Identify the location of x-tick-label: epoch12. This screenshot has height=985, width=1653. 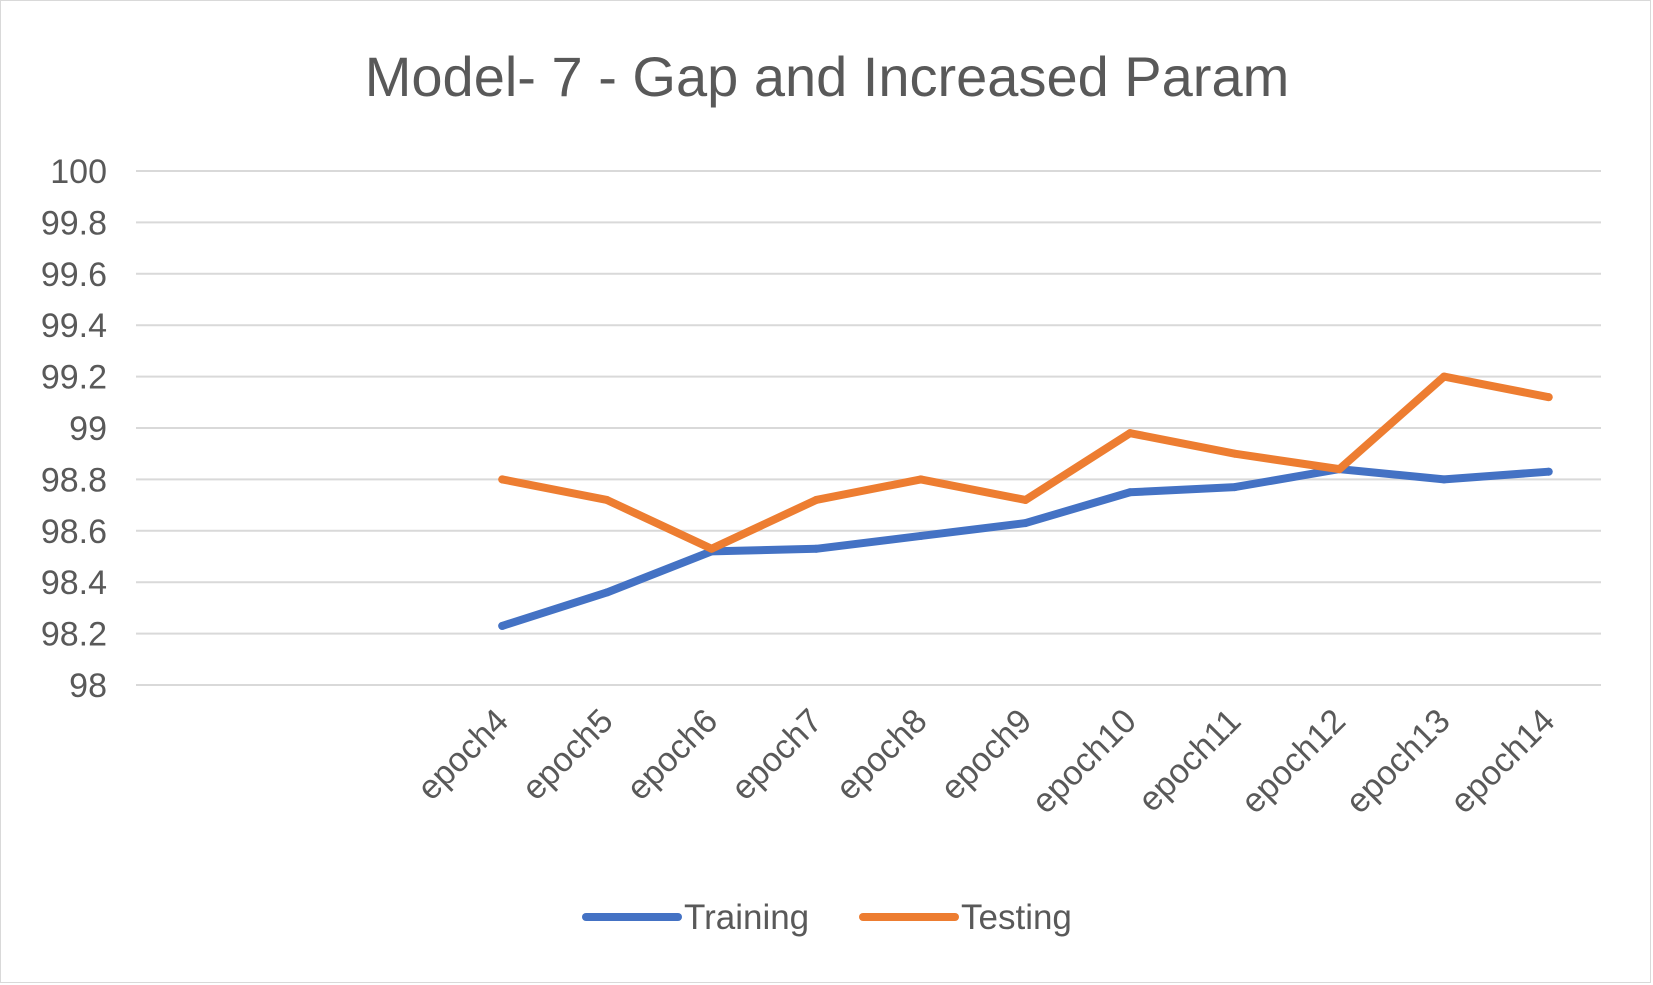
(1293, 761).